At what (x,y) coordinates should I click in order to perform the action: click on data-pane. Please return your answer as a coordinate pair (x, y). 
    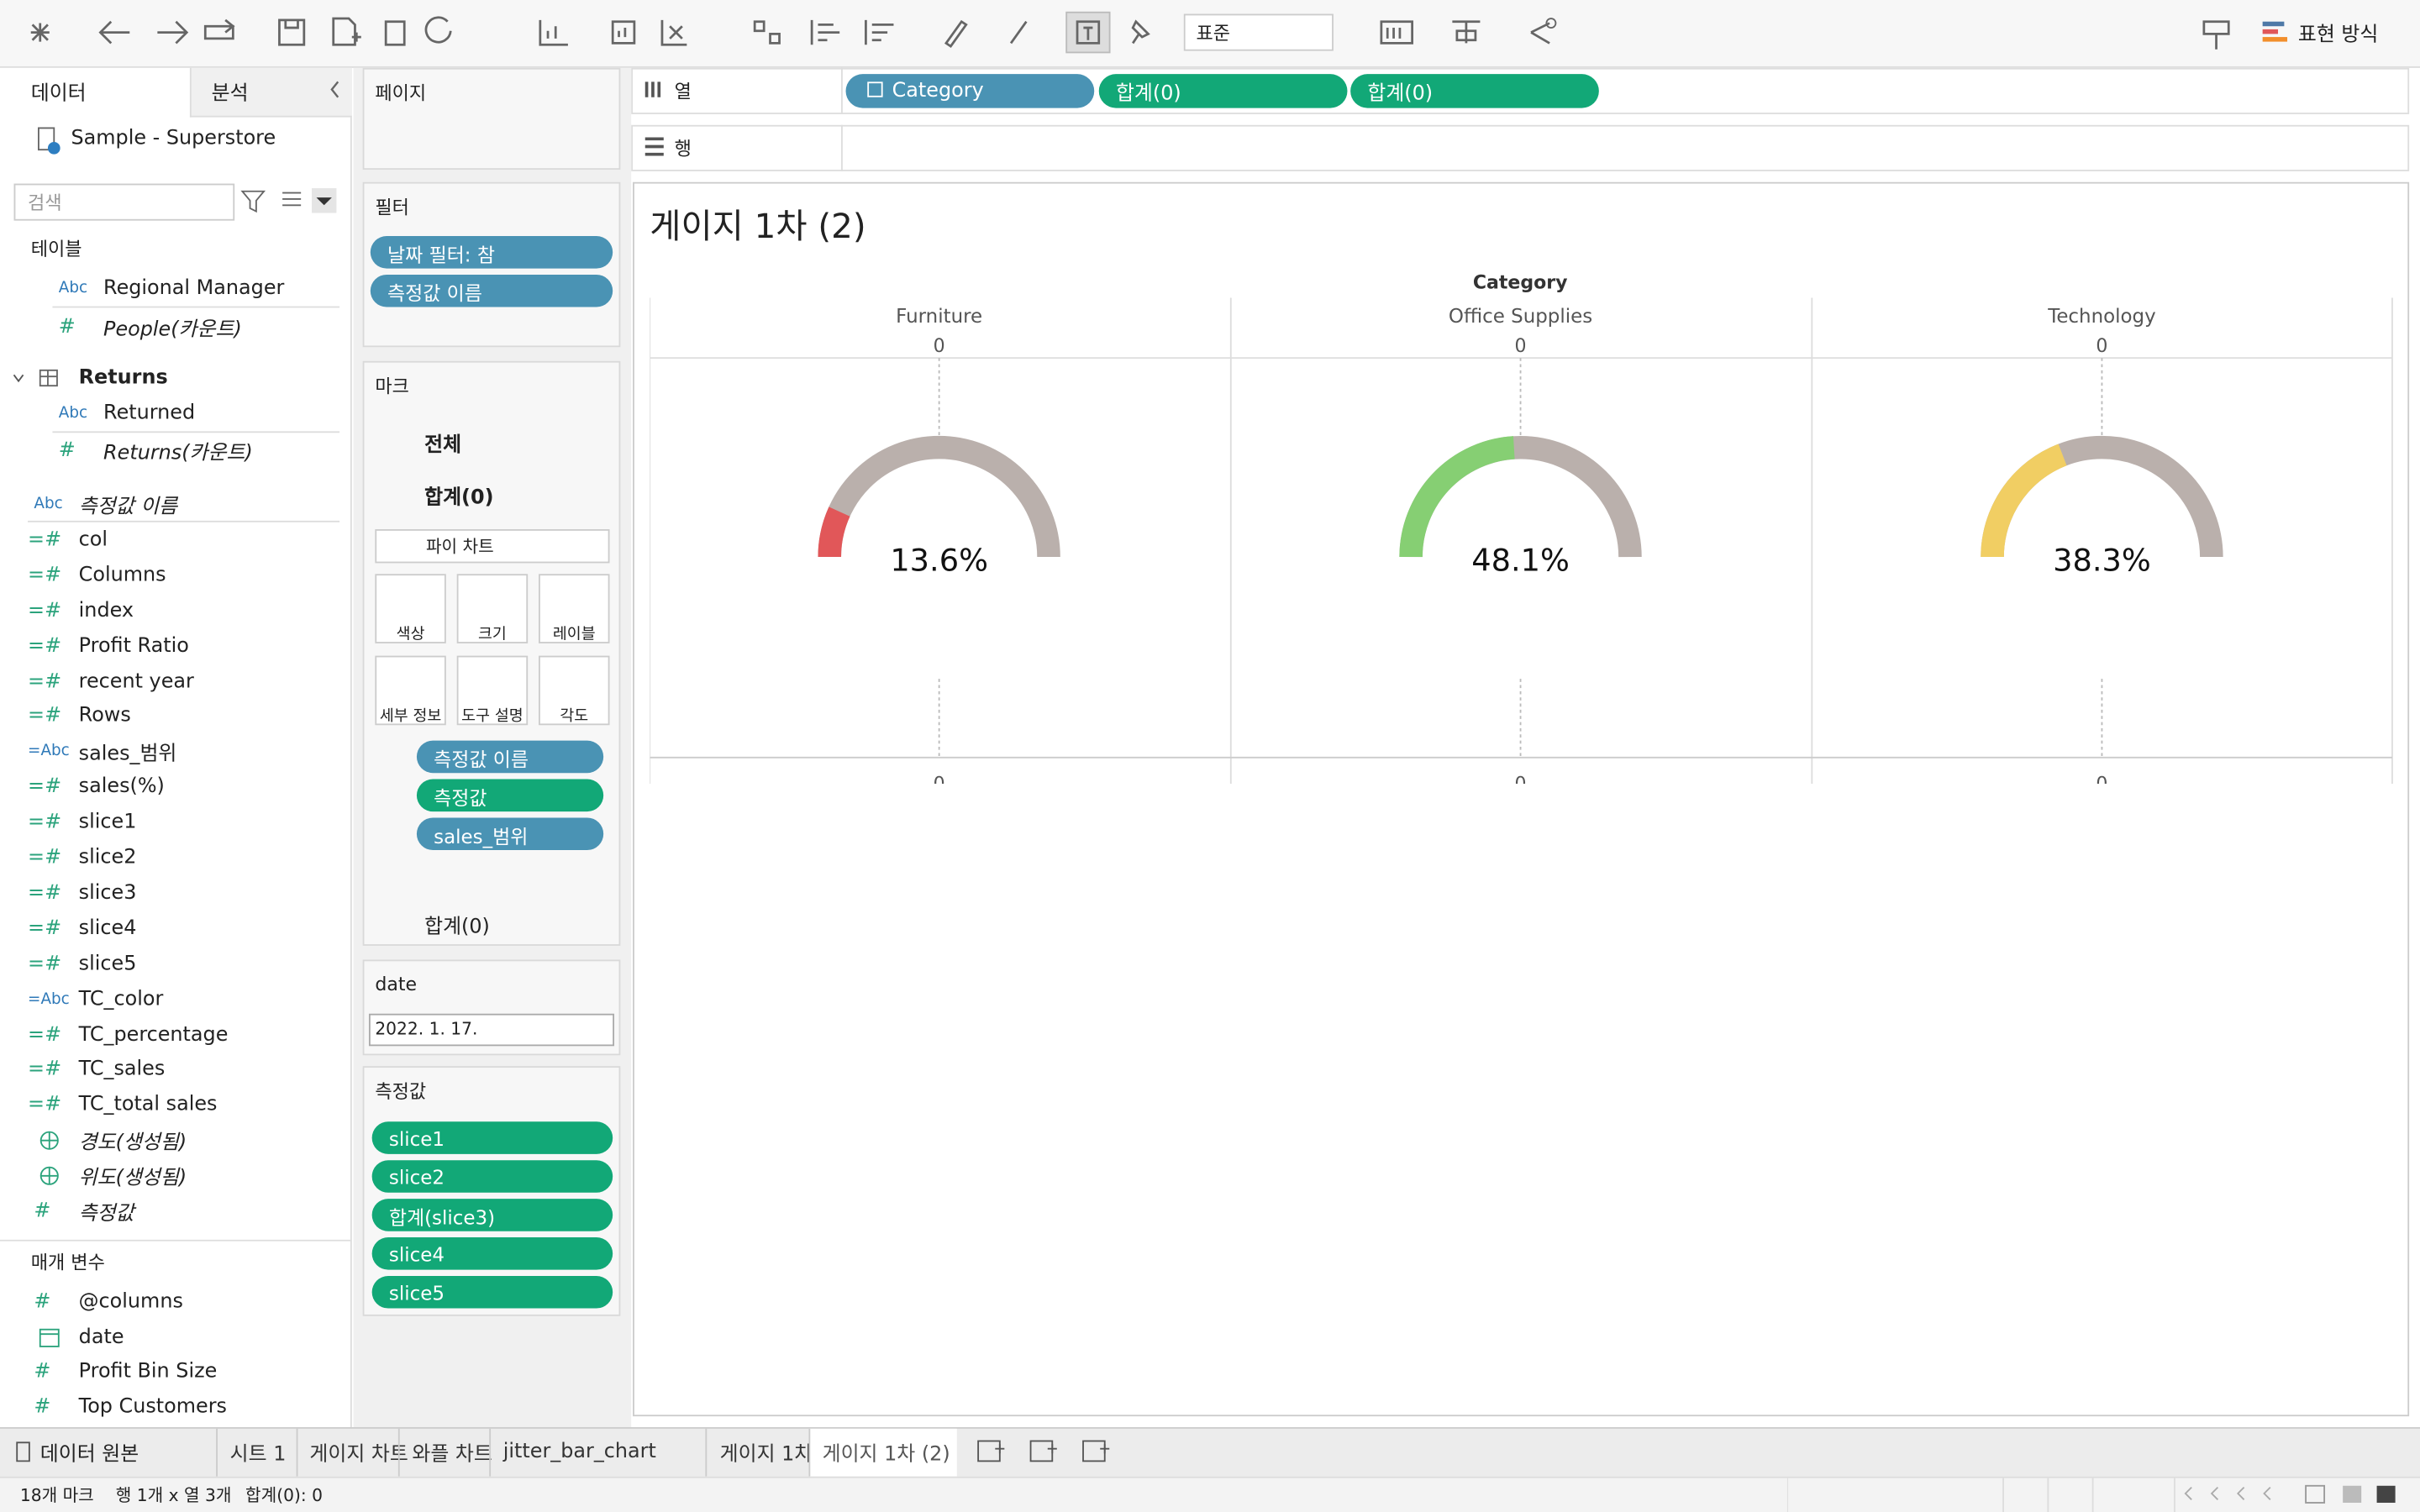
    Looking at the image, I should click on (176, 747).